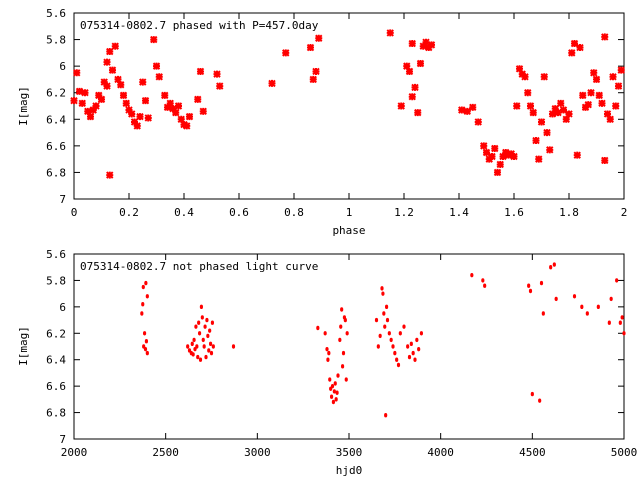 The width and height of the screenshot is (640, 480). I want to click on chart-title: 075314-0802.7 not phased light curve, so click(199, 266).